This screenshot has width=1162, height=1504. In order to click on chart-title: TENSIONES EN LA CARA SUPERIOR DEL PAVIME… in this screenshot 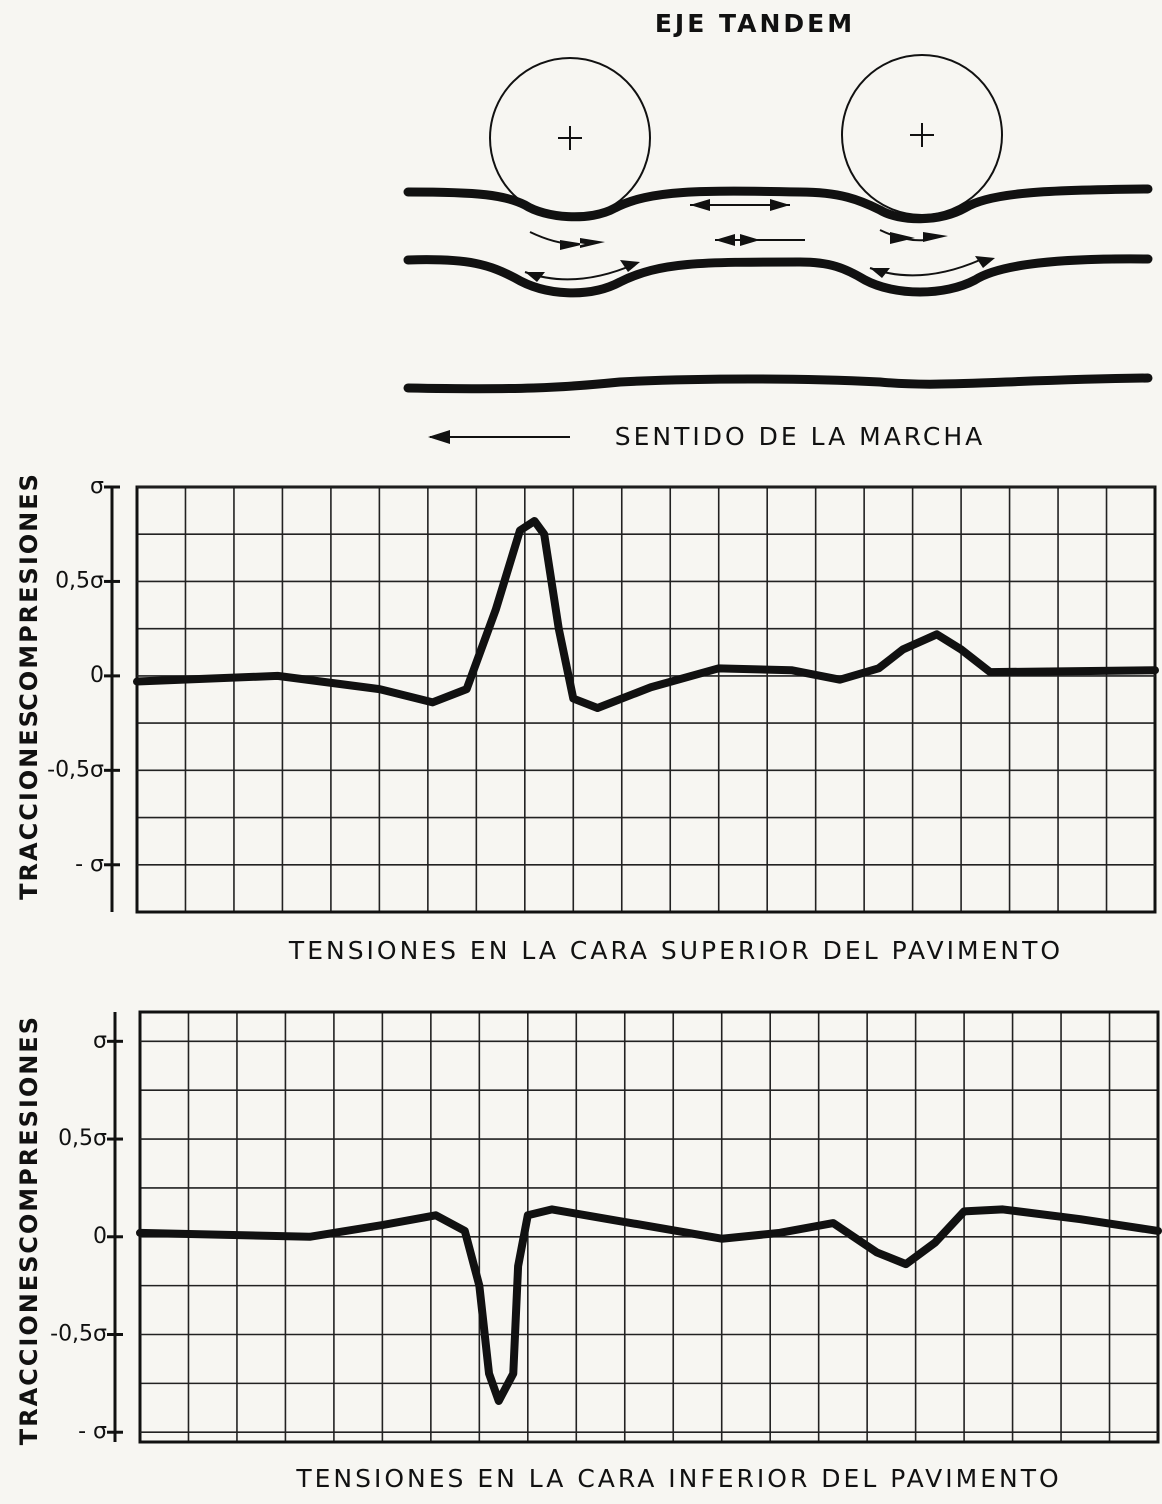, I will do `click(675, 950)`.